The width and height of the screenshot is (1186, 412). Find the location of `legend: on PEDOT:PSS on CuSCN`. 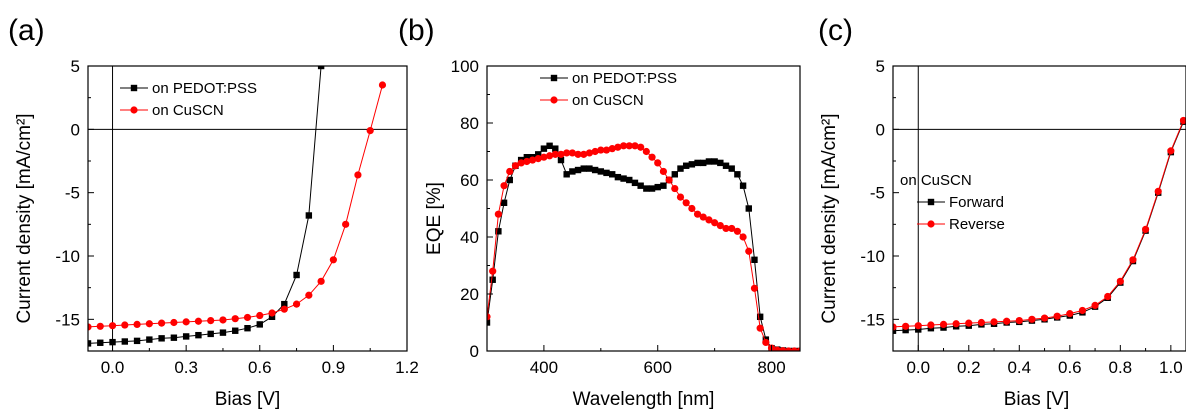

legend: on PEDOT:PSS on CuSCN is located at coordinates (608, 89).